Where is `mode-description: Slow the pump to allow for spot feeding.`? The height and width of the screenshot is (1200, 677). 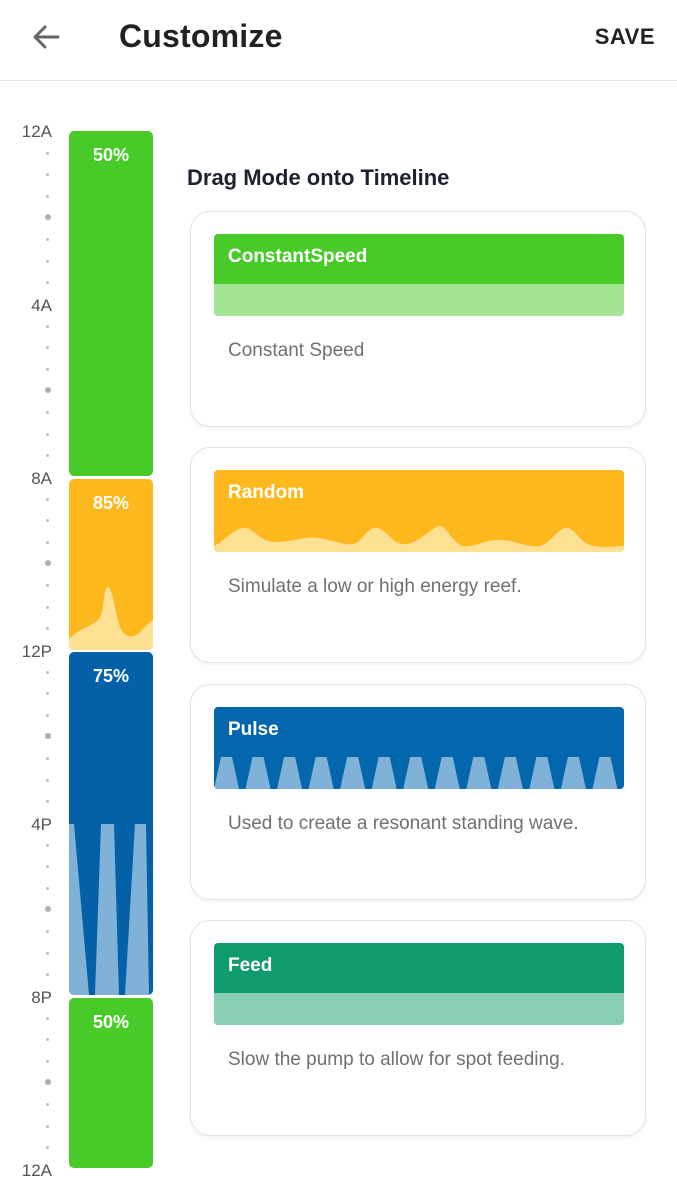
mode-description: Slow the pump to allow for spot feeding. is located at coordinates (396, 1059).